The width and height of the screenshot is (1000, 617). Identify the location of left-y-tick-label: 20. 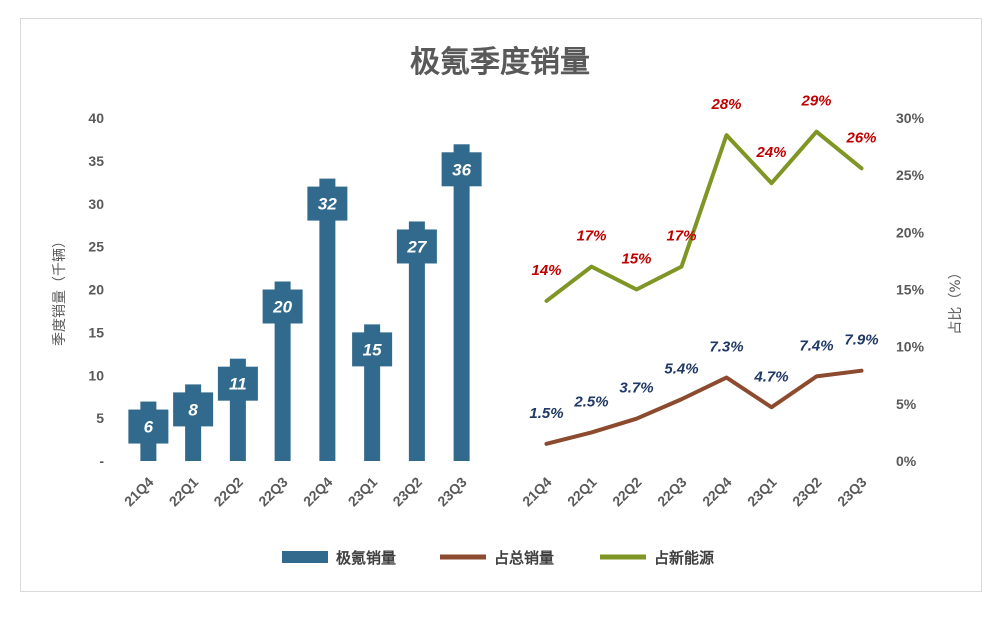
(96, 290).